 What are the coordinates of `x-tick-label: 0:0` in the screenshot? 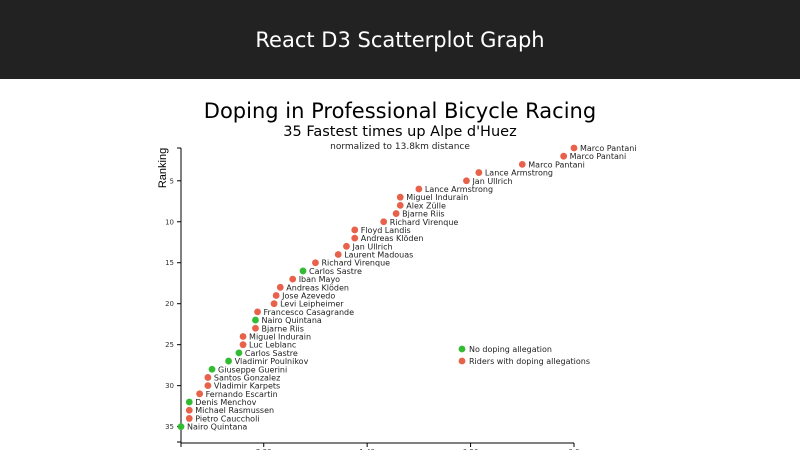 It's located at (573, 449).